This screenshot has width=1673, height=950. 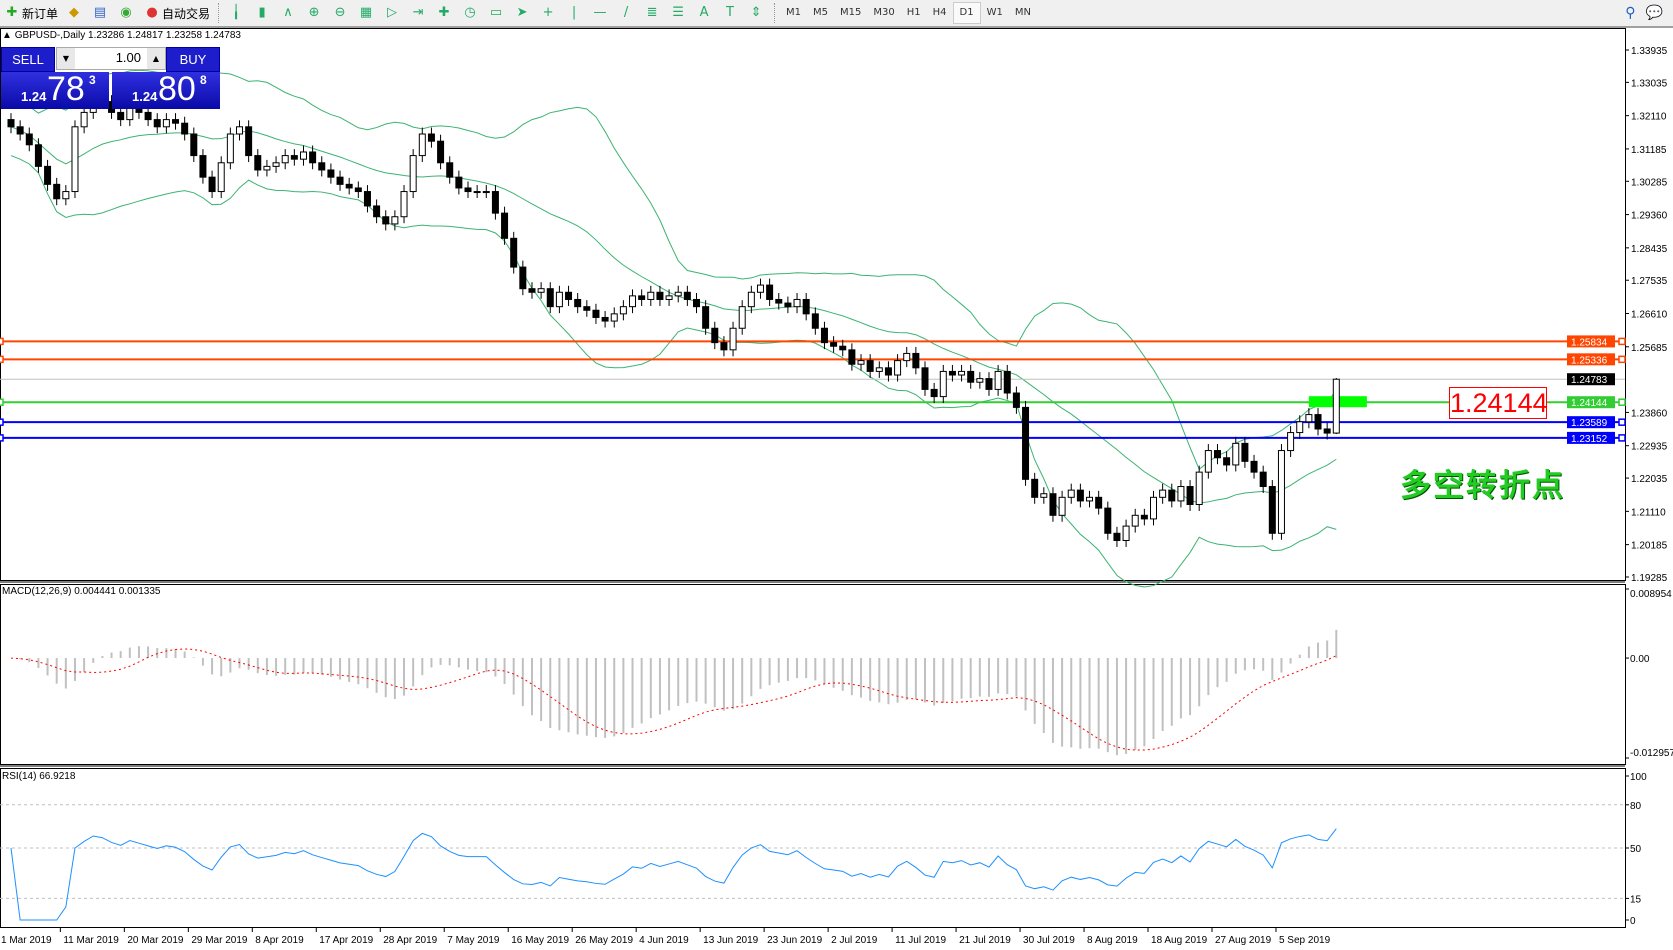 I want to click on vertical-line-button: |, so click(x=575, y=13).